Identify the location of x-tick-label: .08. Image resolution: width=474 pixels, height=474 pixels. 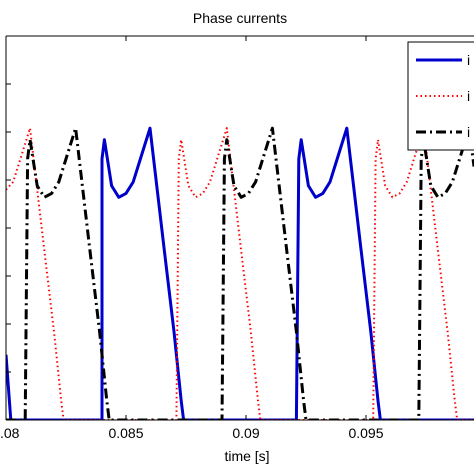
(10, 433).